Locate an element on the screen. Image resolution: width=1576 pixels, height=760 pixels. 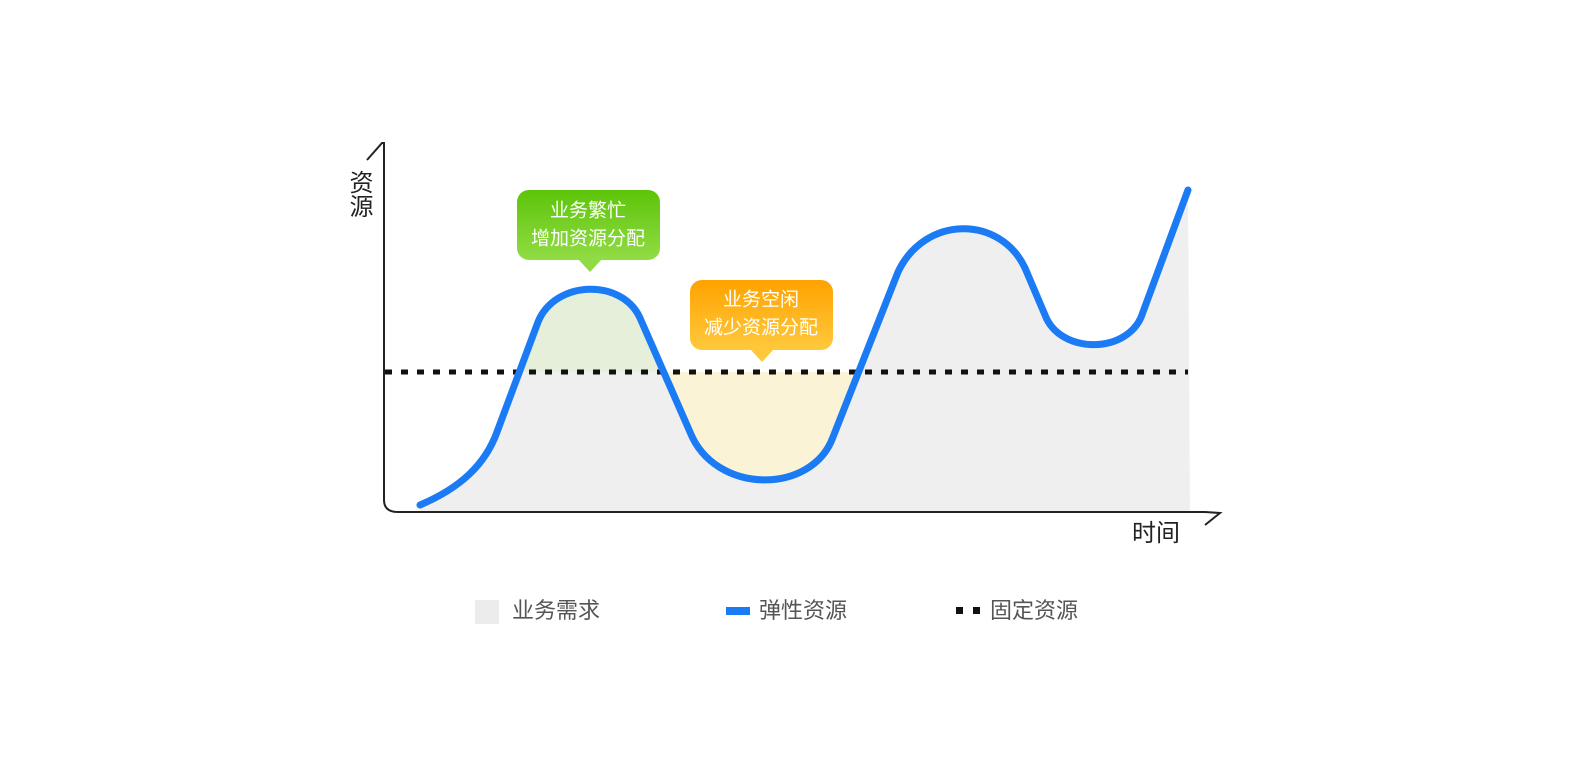
x-axis-label: 时间 is located at coordinates (1156, 533).